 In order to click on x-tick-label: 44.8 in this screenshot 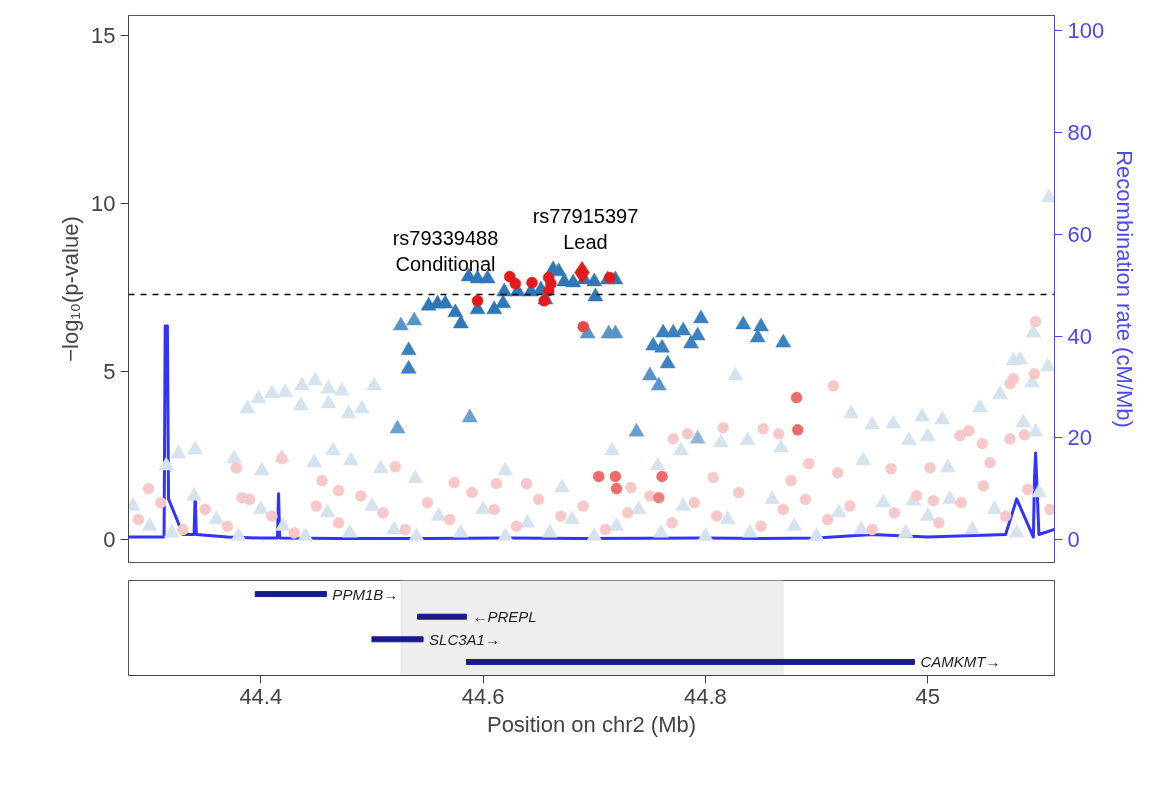, I will do `click(705, 696)`.